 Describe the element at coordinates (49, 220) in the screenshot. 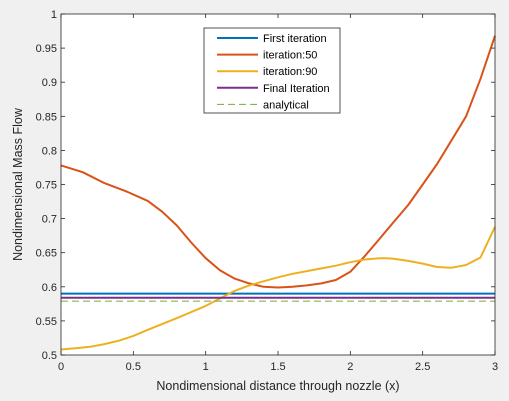

I see `y-tick-label: 0.7` at that location.